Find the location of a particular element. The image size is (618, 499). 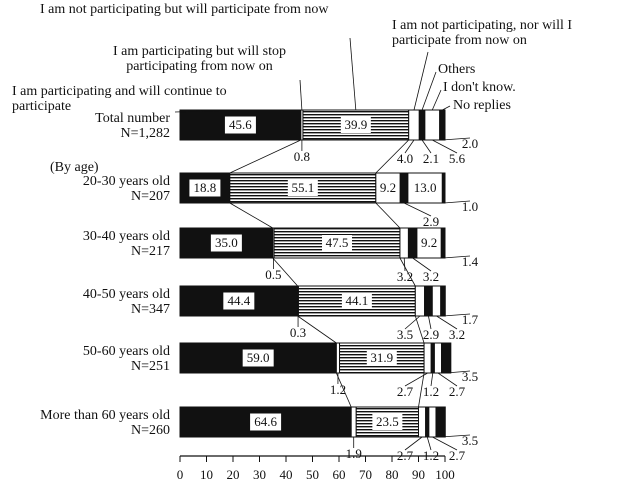

value-label: 55.1 is located at coordinates (302, 187).